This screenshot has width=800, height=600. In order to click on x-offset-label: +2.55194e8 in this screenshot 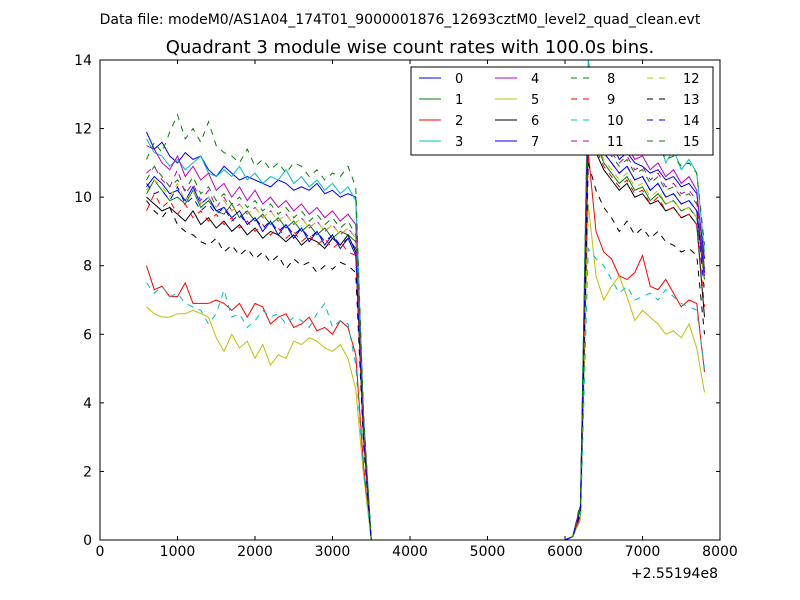, I will do `click(674, 574)`.